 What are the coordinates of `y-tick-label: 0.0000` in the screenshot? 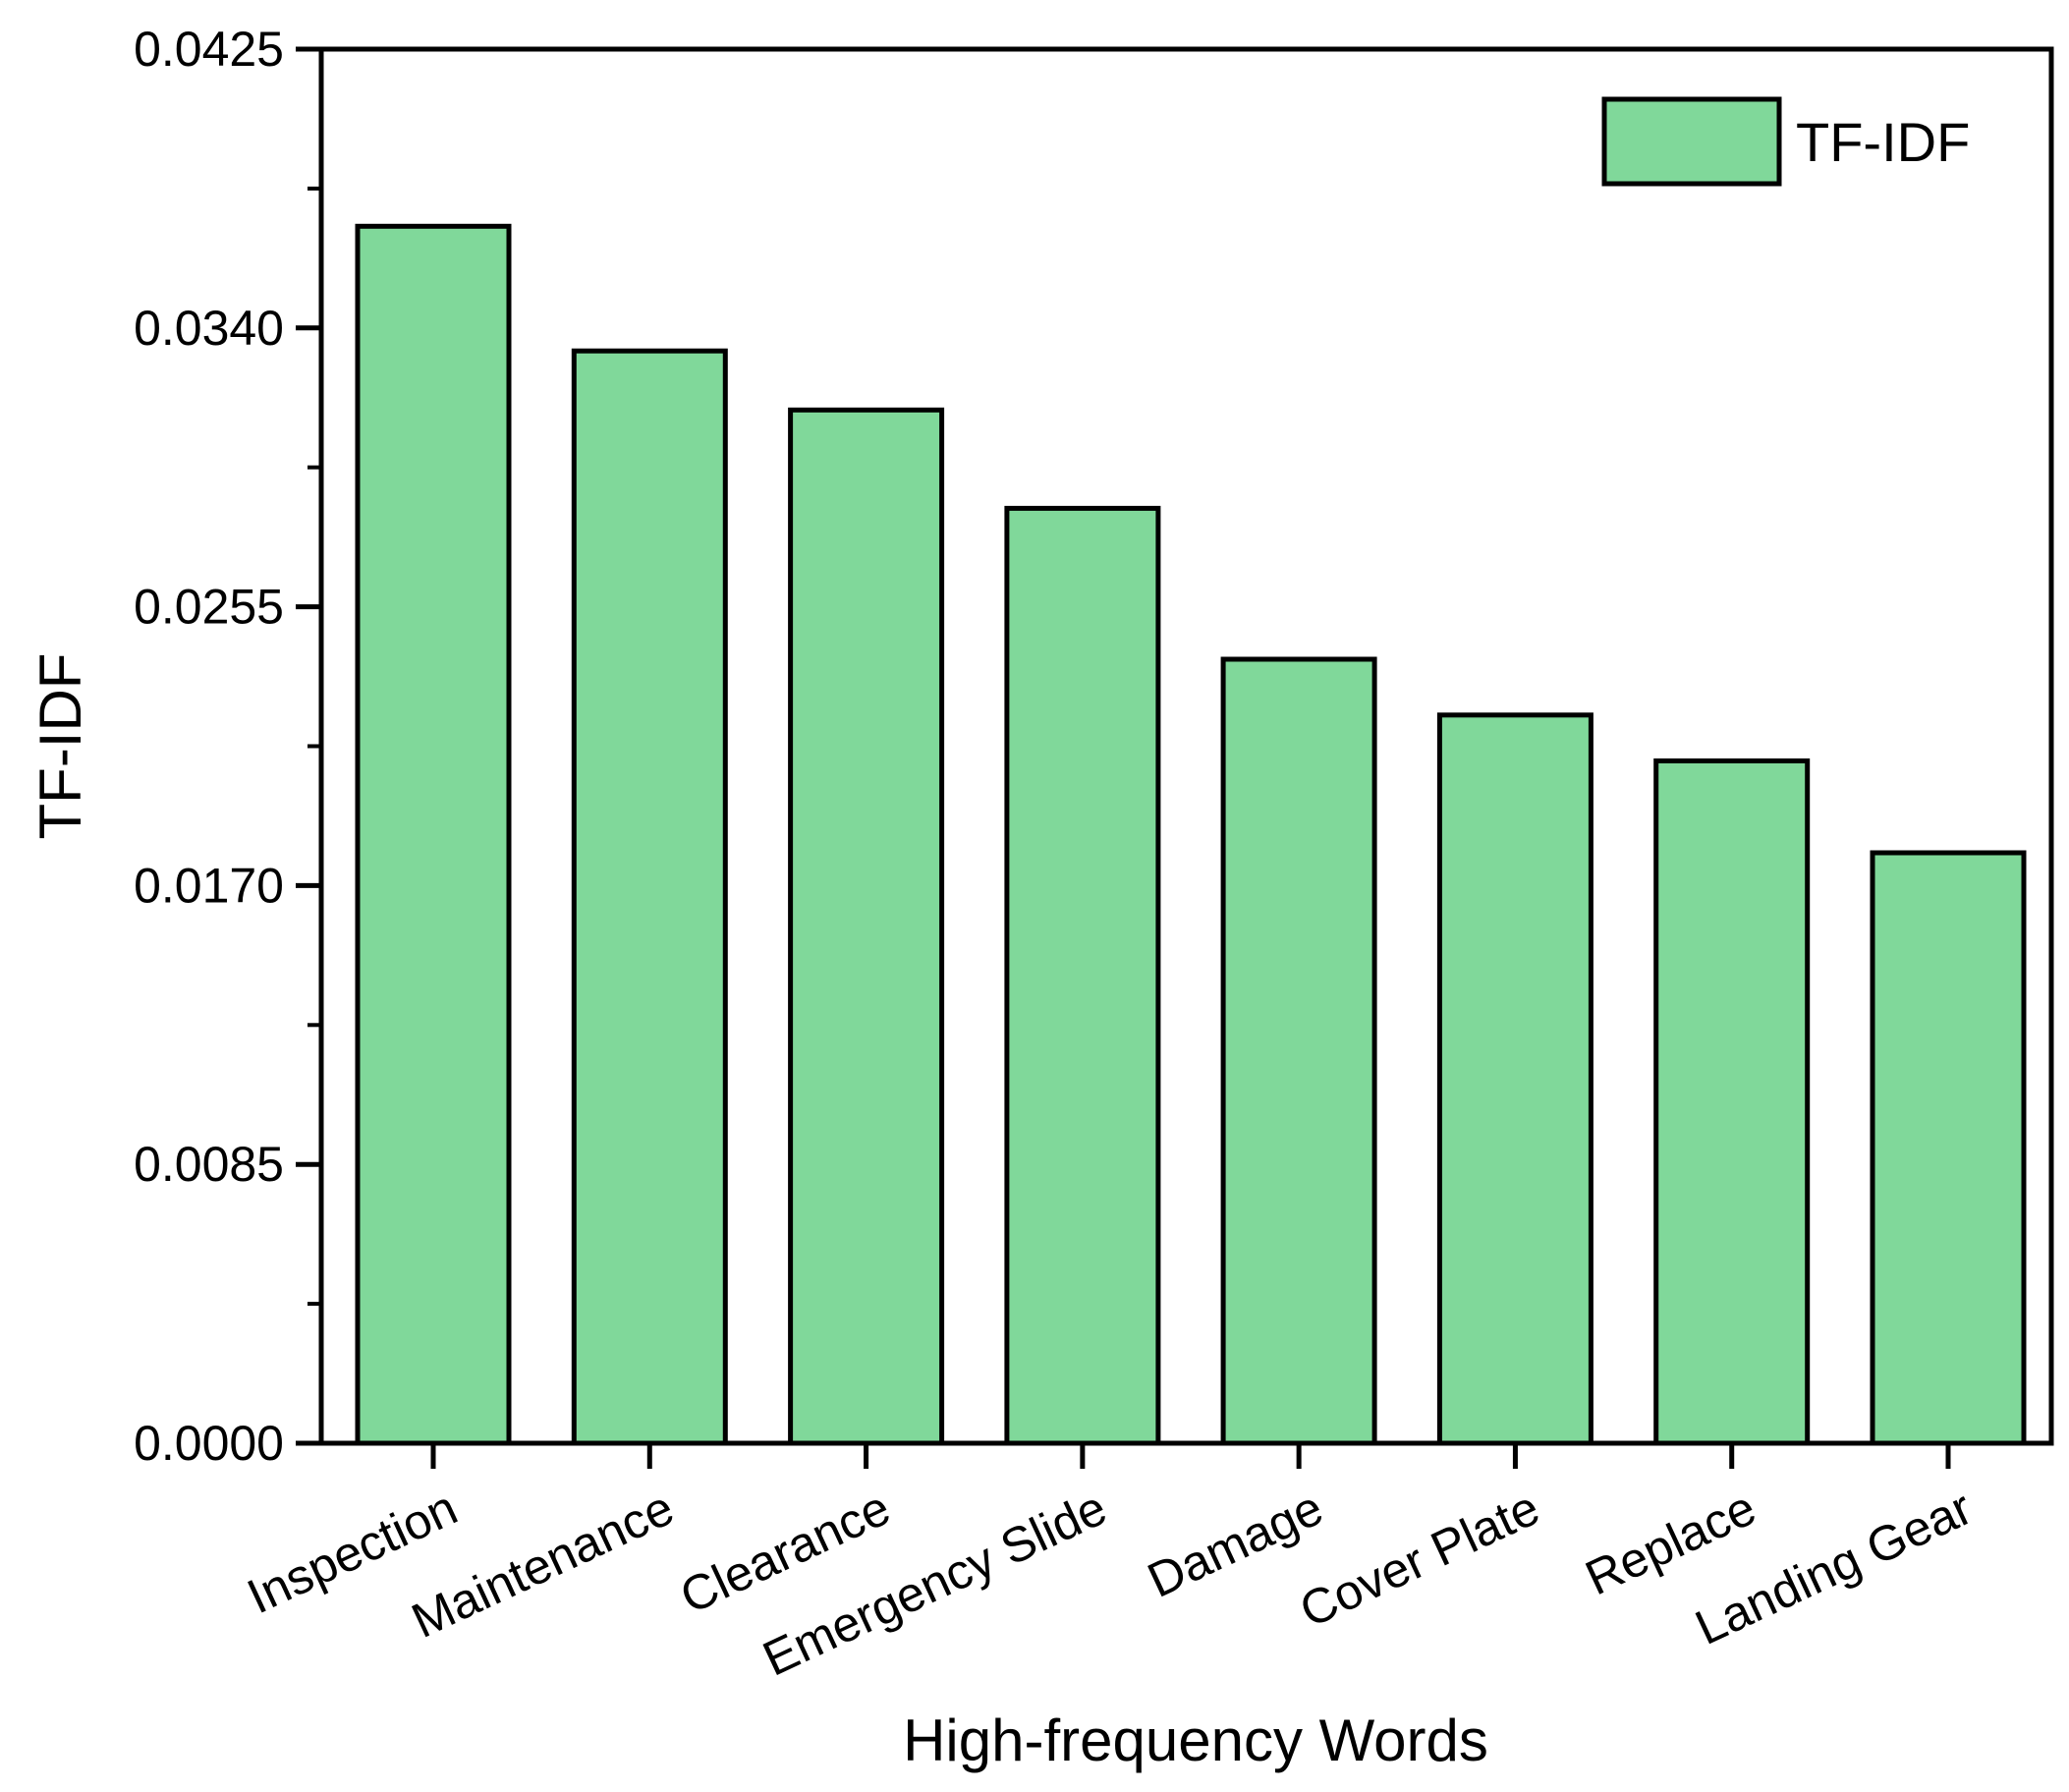 It's located at (209, 1443).